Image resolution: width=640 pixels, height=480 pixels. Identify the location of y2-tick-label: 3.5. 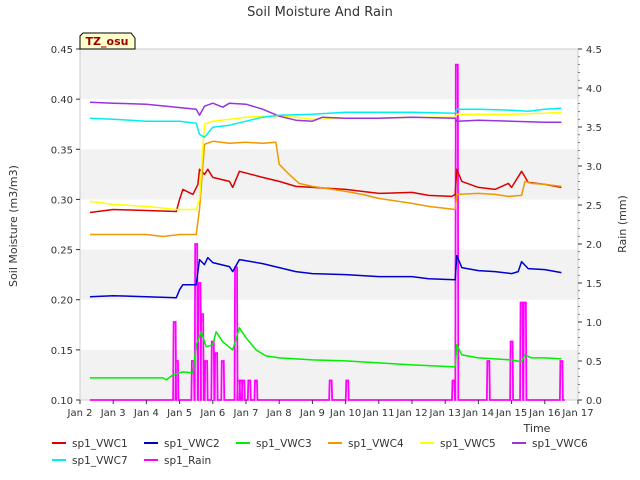
(594, 128).